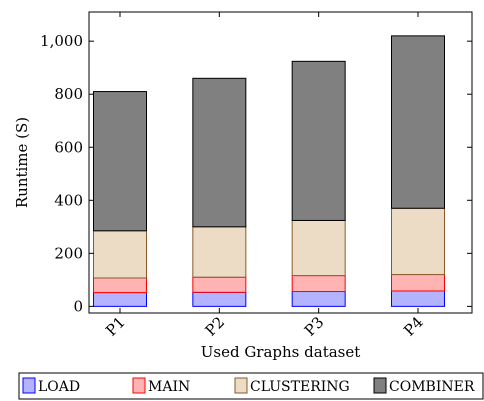  What do you see at coordinates (418, 241) in the screenshot?
I see `bar-clustering-p4` at bounding box center [418, 241].